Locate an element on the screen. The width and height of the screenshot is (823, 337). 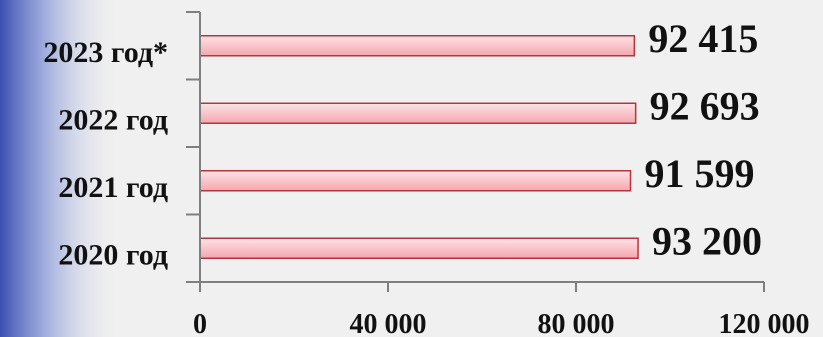
category-label: 2020 год is located at coordinates (113, 254).